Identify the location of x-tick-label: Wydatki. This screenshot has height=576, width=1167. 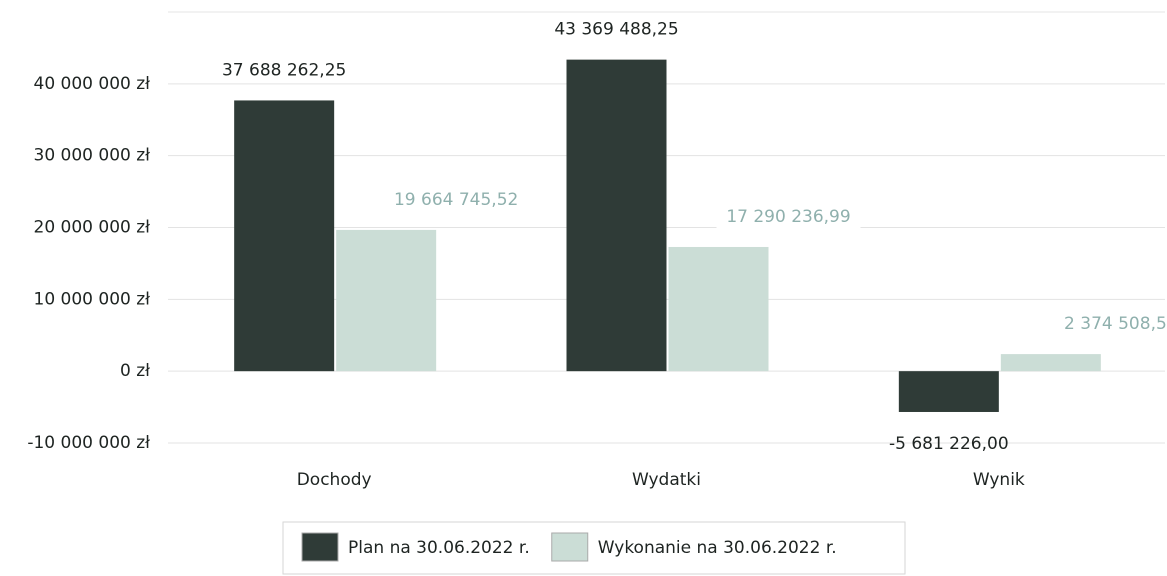
(666, 480).